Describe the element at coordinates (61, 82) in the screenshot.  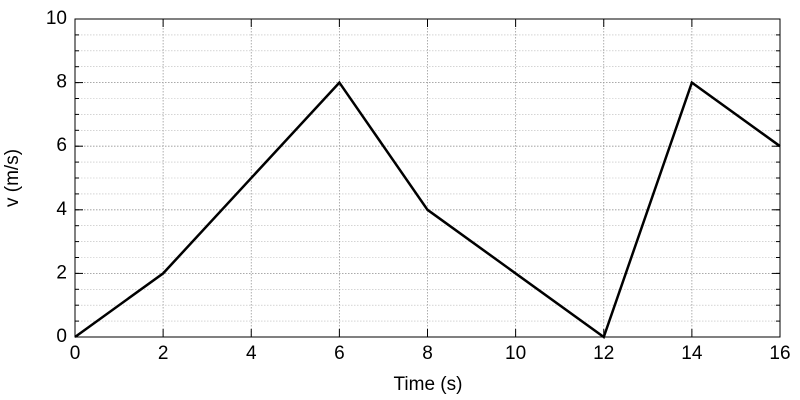
I see `y-tick-label: 8` at that location.